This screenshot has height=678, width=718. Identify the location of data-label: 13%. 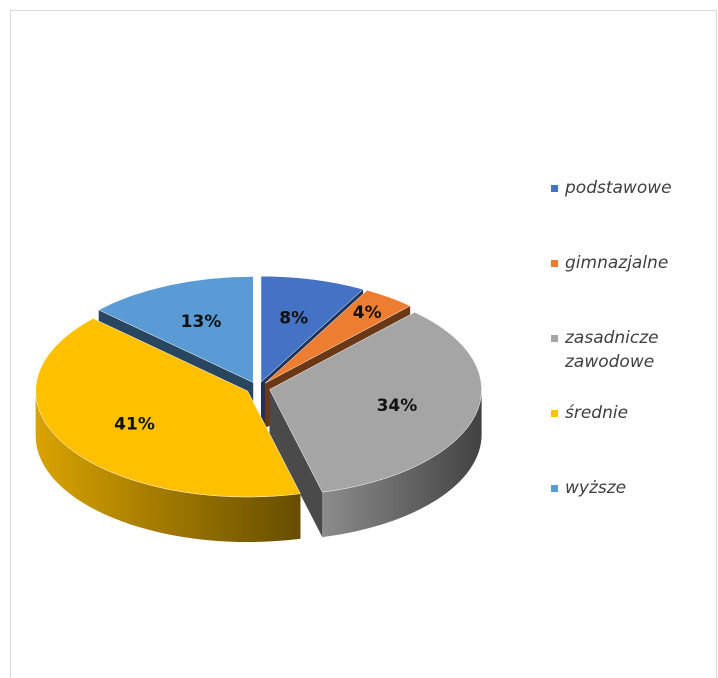
(201, 322).